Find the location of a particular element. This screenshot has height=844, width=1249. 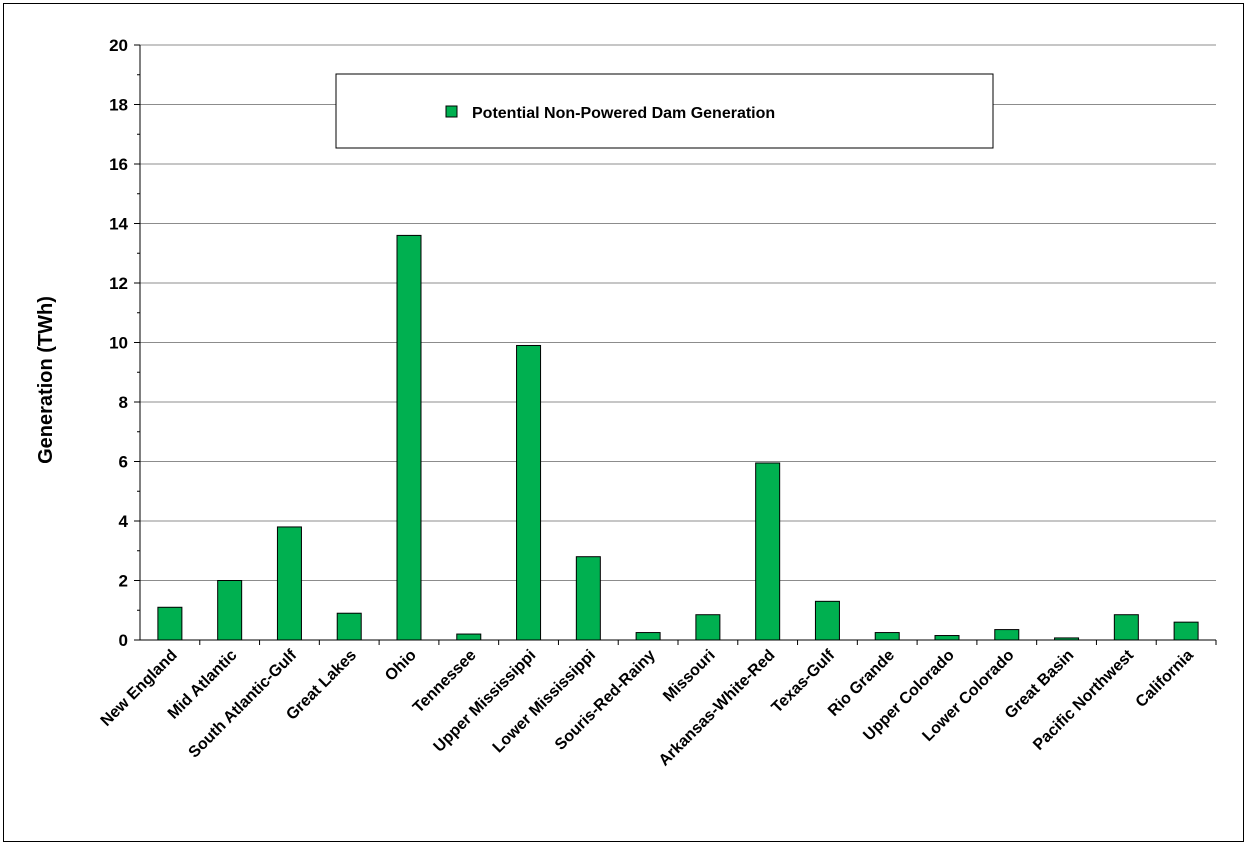

bar-pacific-northwest is located at coordinates (1126, 627).